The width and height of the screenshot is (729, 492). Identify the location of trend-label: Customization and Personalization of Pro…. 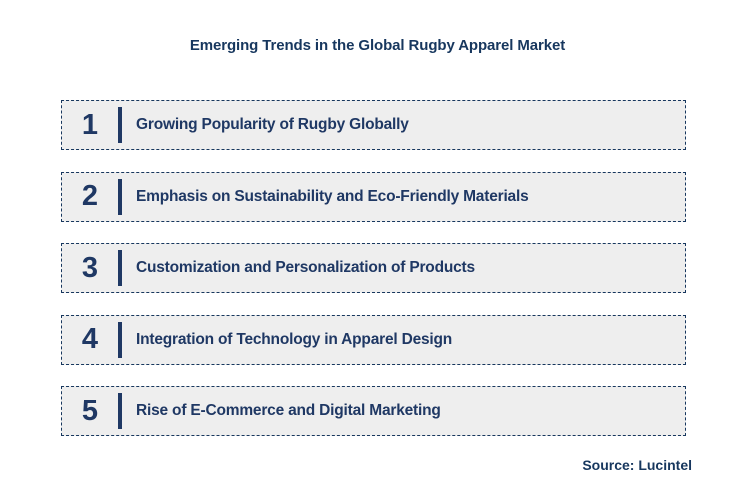
(305, 267).